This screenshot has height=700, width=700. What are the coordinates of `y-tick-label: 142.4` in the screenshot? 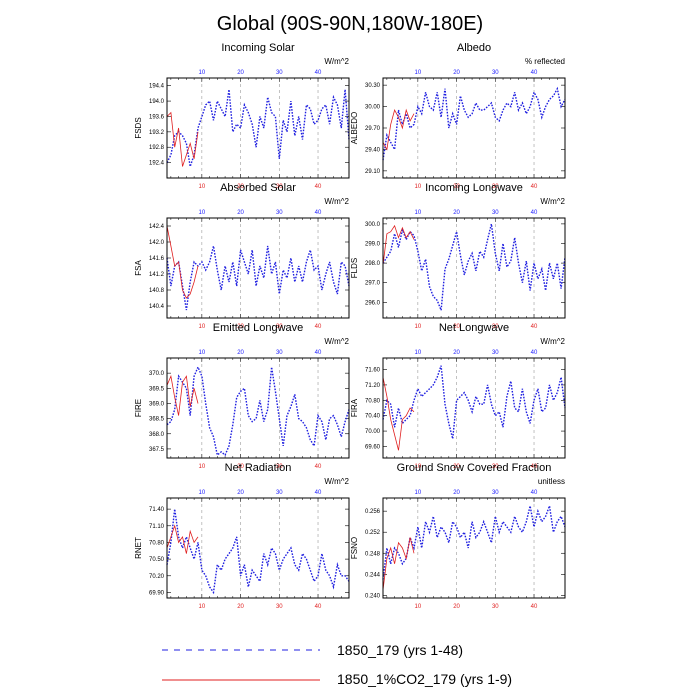 It's located at (157, 227).